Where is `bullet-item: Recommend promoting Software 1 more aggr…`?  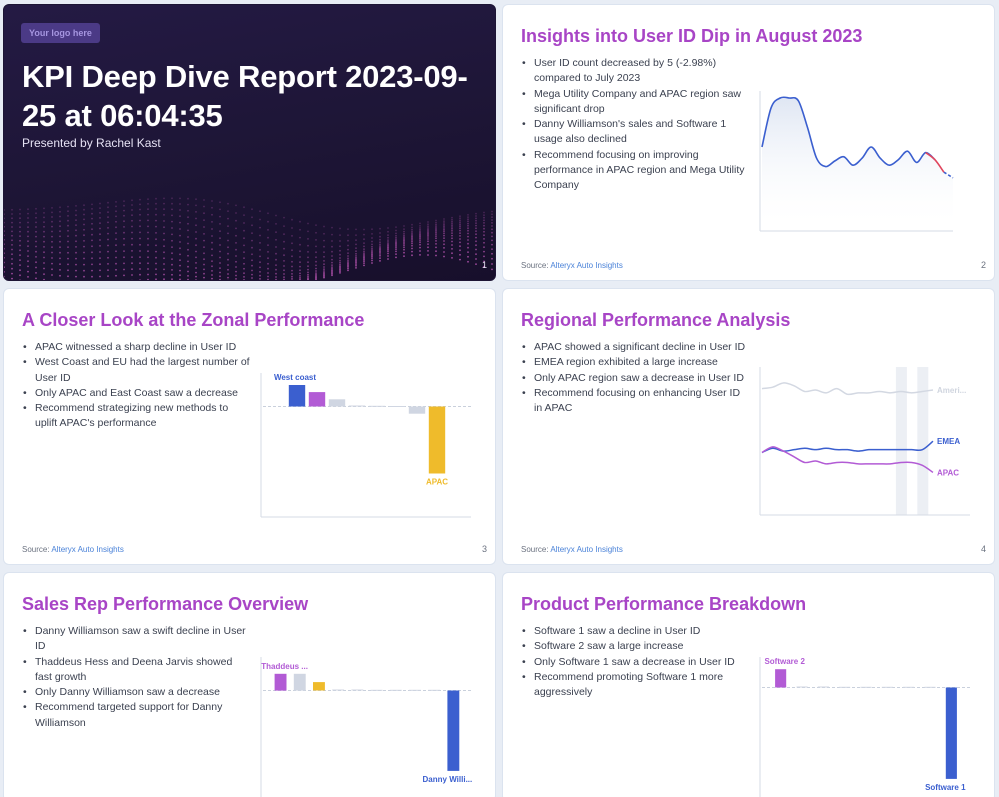 bullet-item: Recommend promoting Software 1 more aggr… is located at coordinates (636, 685).